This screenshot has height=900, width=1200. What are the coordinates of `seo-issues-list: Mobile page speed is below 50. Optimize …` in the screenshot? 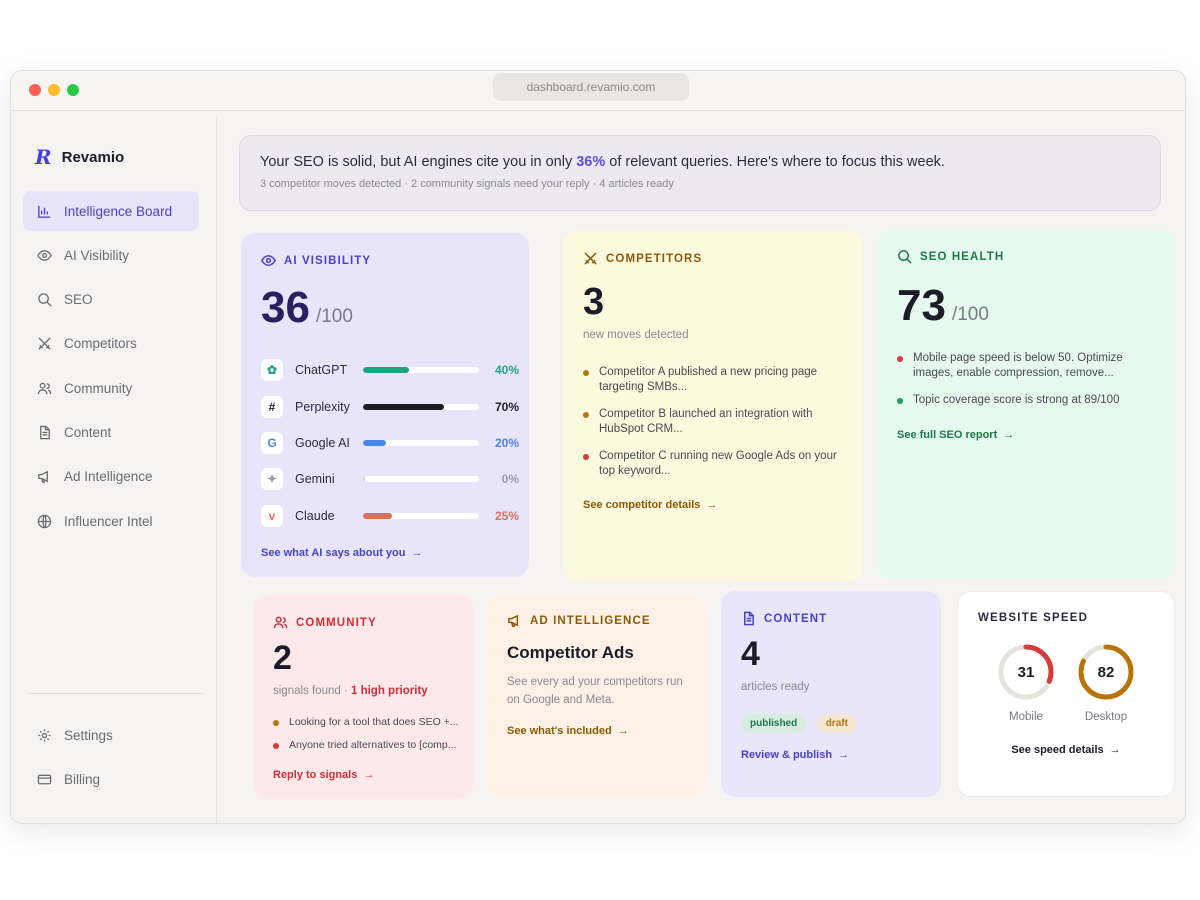 It's located at (1028, 385).